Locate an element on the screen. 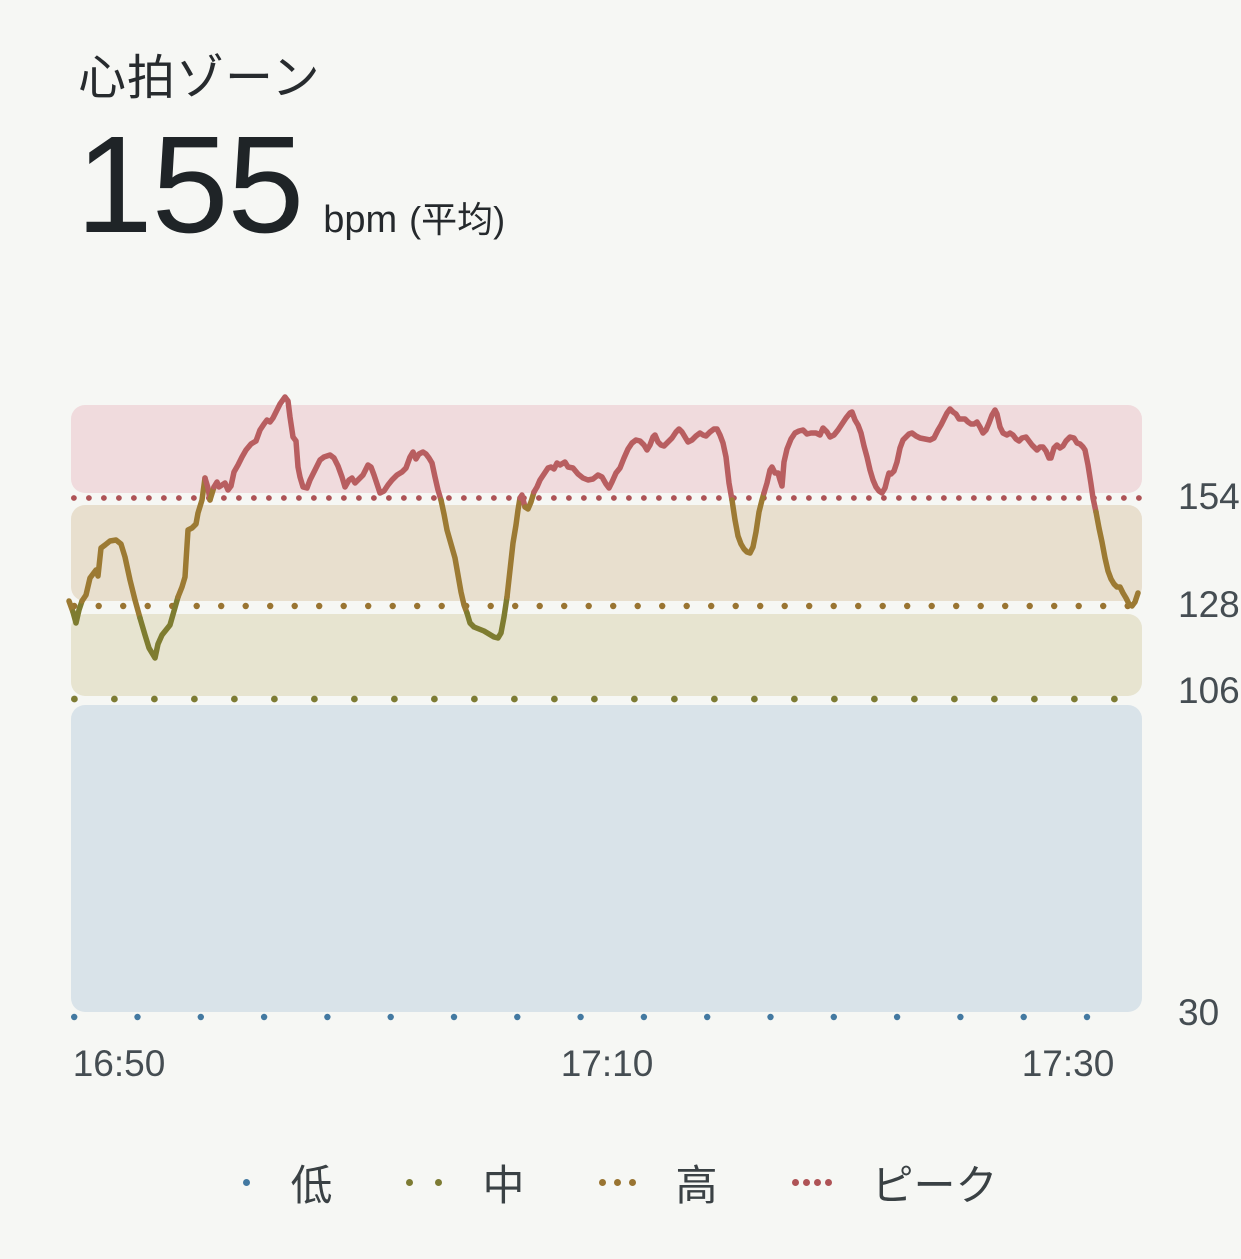 This screenshot has height=1259, width=1241. legend-item-low: 低 is located at coordinates (287, 1182).